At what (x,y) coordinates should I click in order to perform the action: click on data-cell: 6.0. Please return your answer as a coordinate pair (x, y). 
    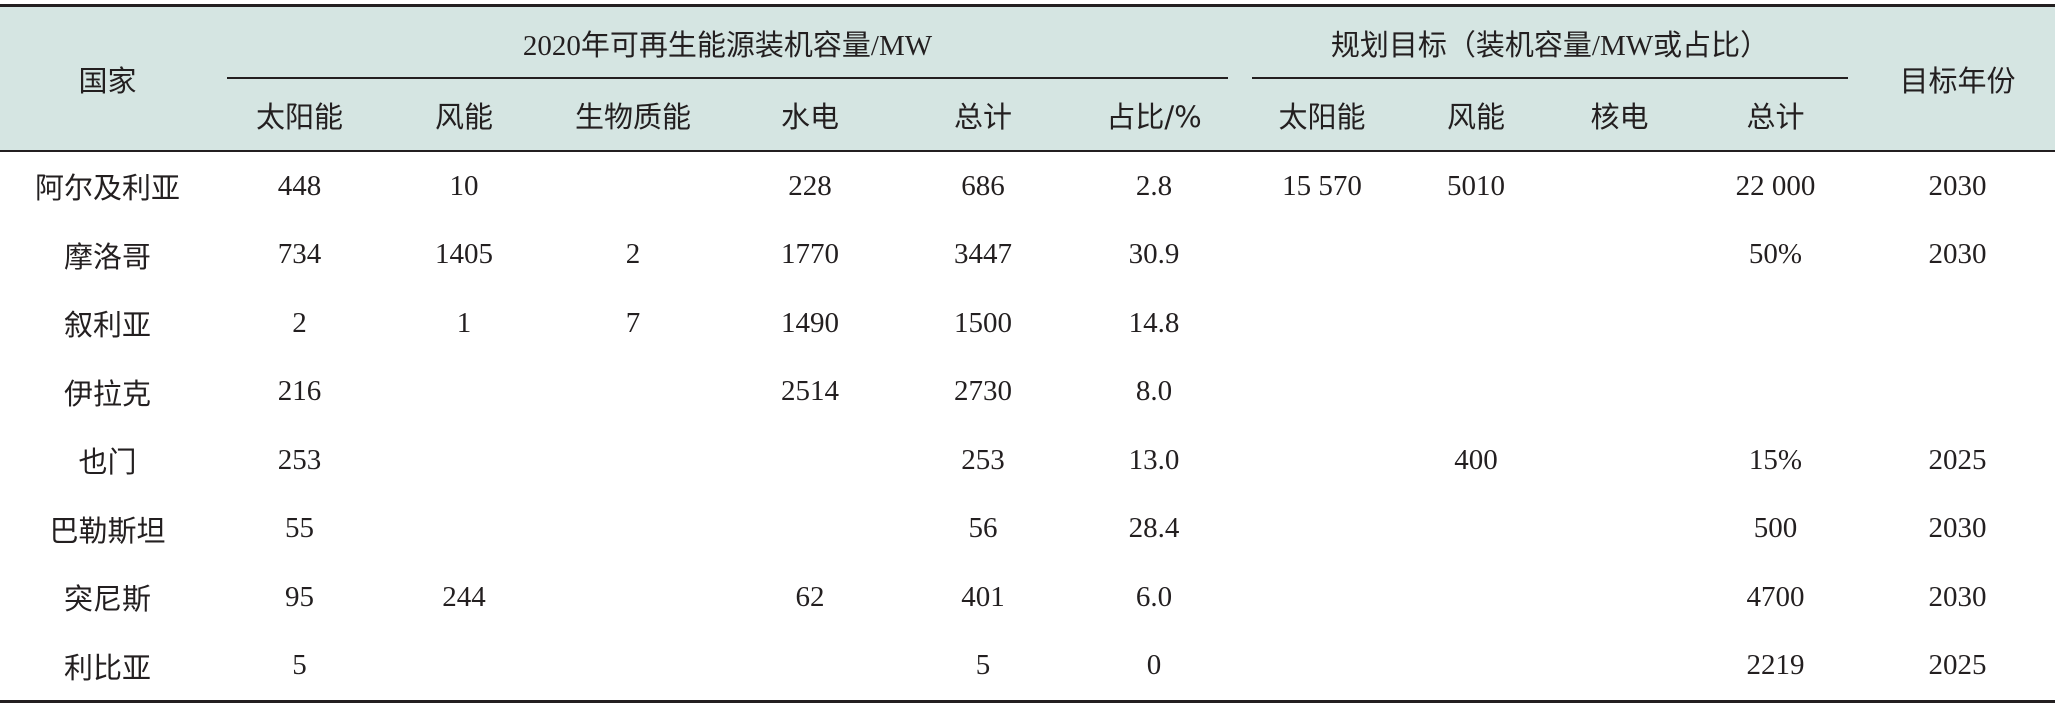
    Looking at the image, I should click on (1154, 596).